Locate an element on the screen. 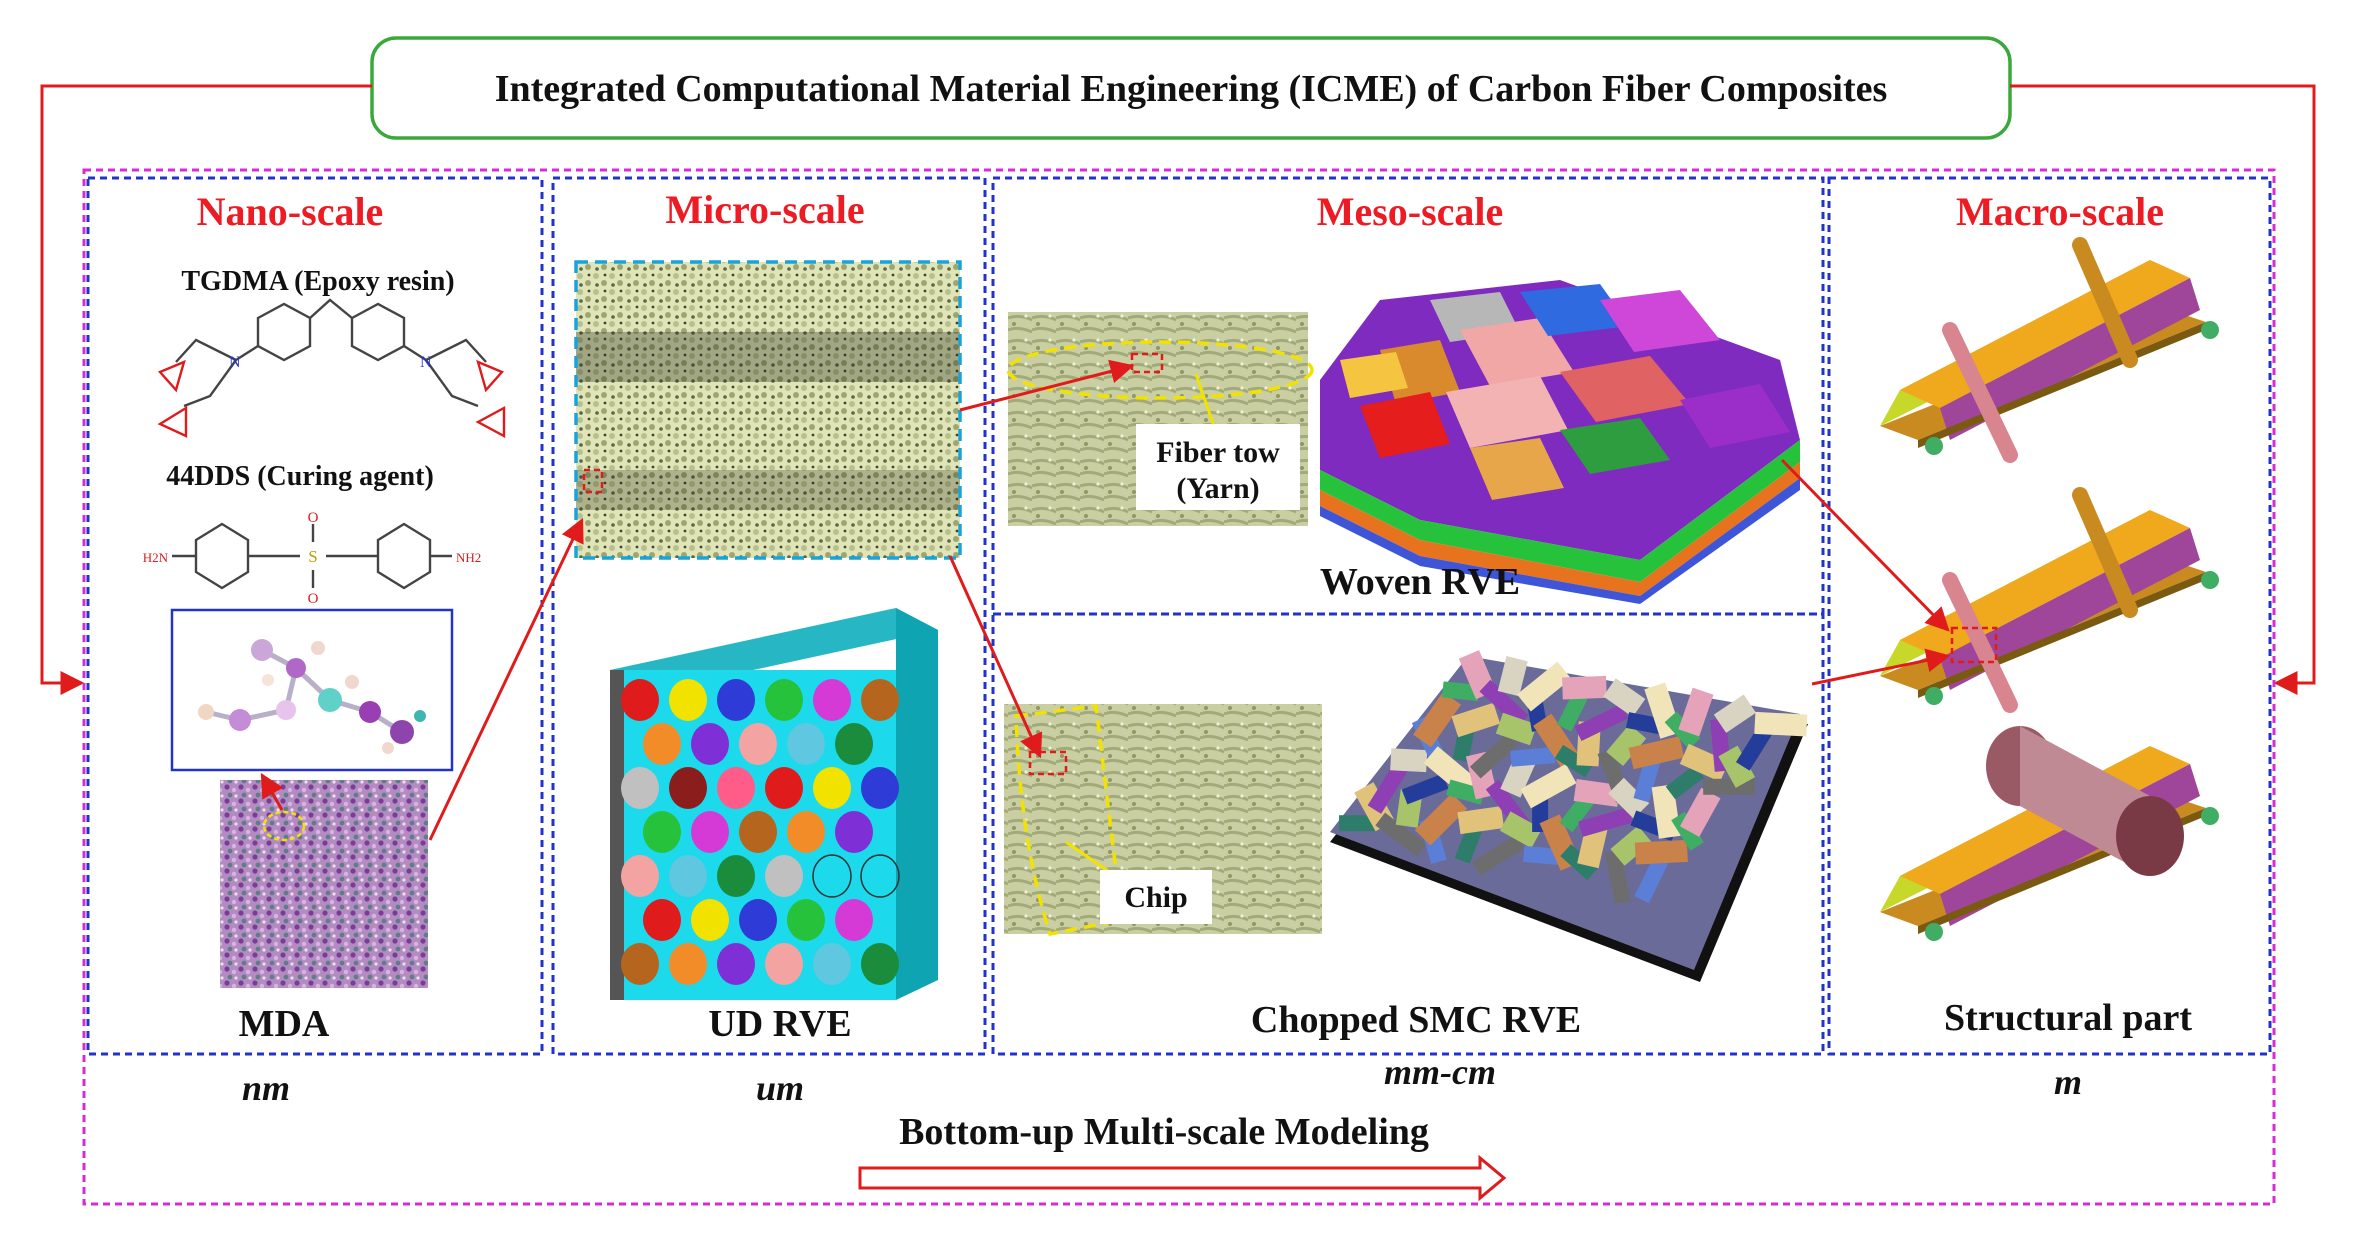  meso-unit: mm-cm is located at coordinates (1440, 1072).